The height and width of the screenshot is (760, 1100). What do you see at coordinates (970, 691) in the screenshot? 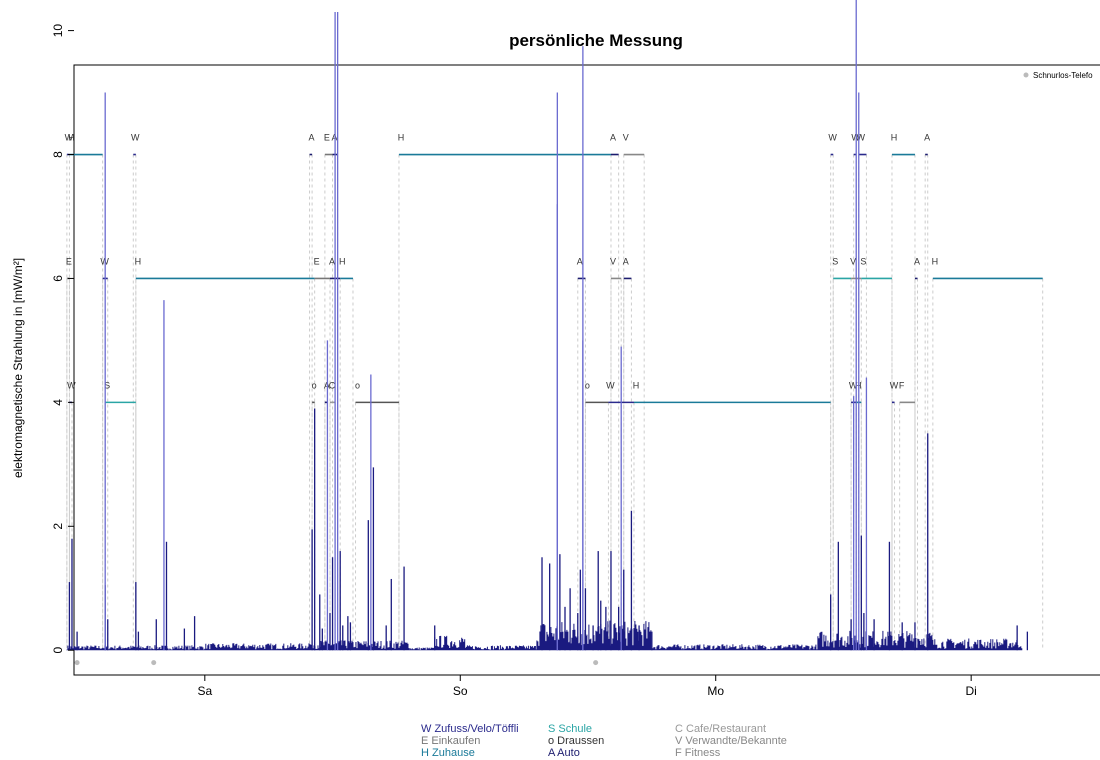
I see `x-tick-label: Di` at bounding box center [970, 691].